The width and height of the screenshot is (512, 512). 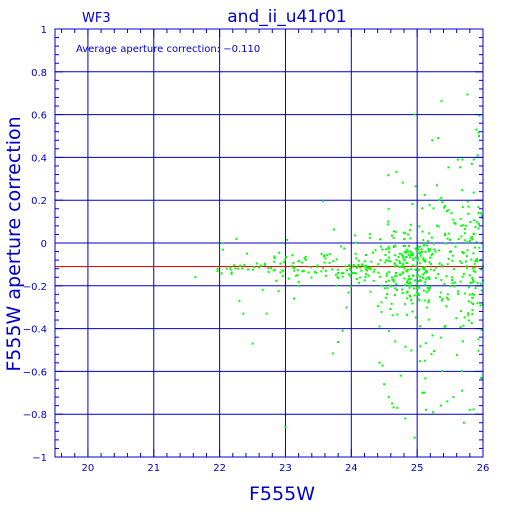 I want to click on x-axis-title: F555W, so click(x=282, y=494).